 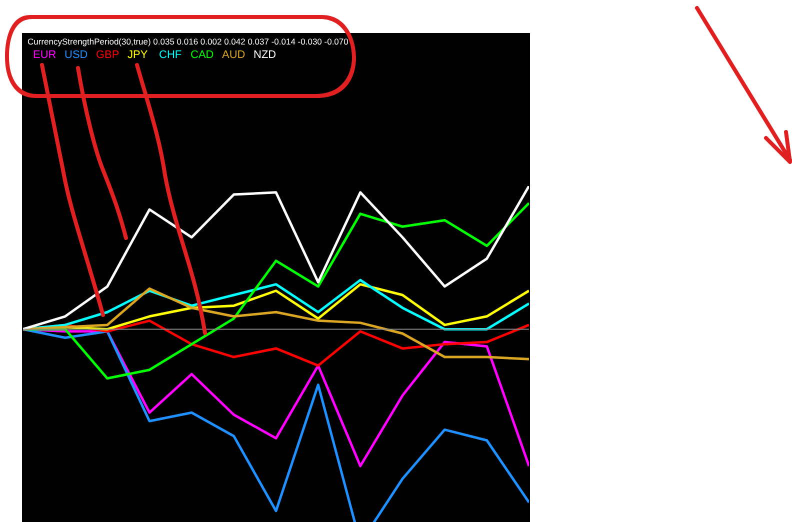 What do you see at coordinates (108, 55) in the screenshot?
I see `text: GBP` at bounding box center [108, 55].